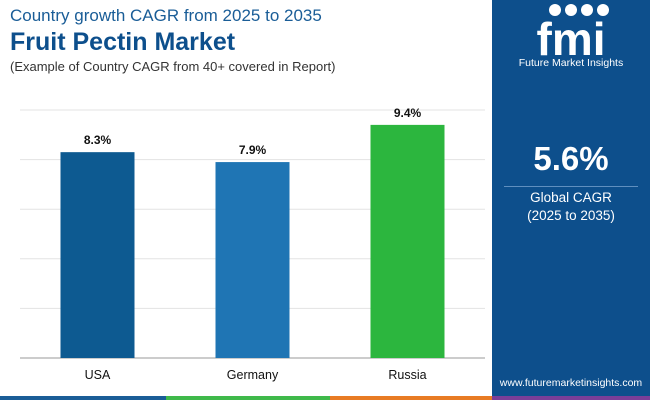 The image size is (650, 400). Describe the element at coordinates (248, 398) in the screenshot. I see `strip-segment-green` at that location.